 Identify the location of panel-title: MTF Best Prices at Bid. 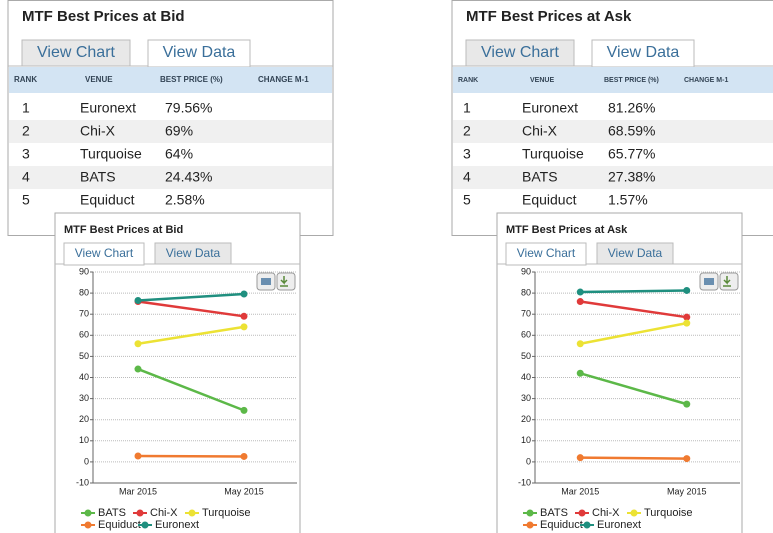
(103, 16).